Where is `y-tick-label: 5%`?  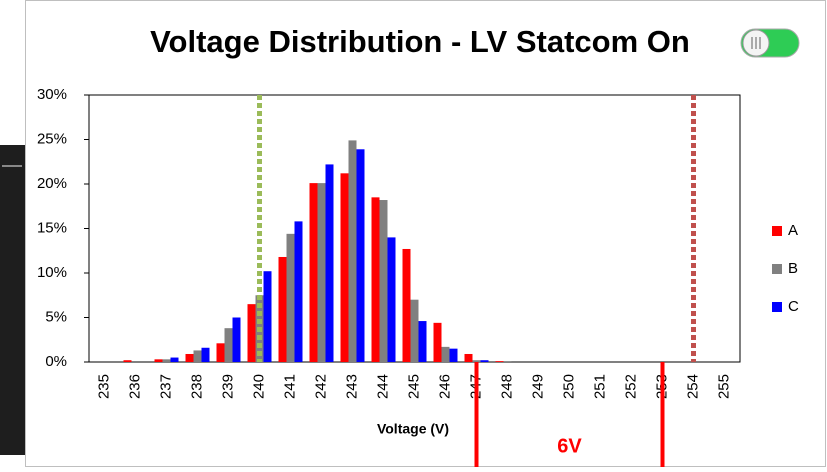
y-tick-label: 5% is located at coordinates (56, 316).